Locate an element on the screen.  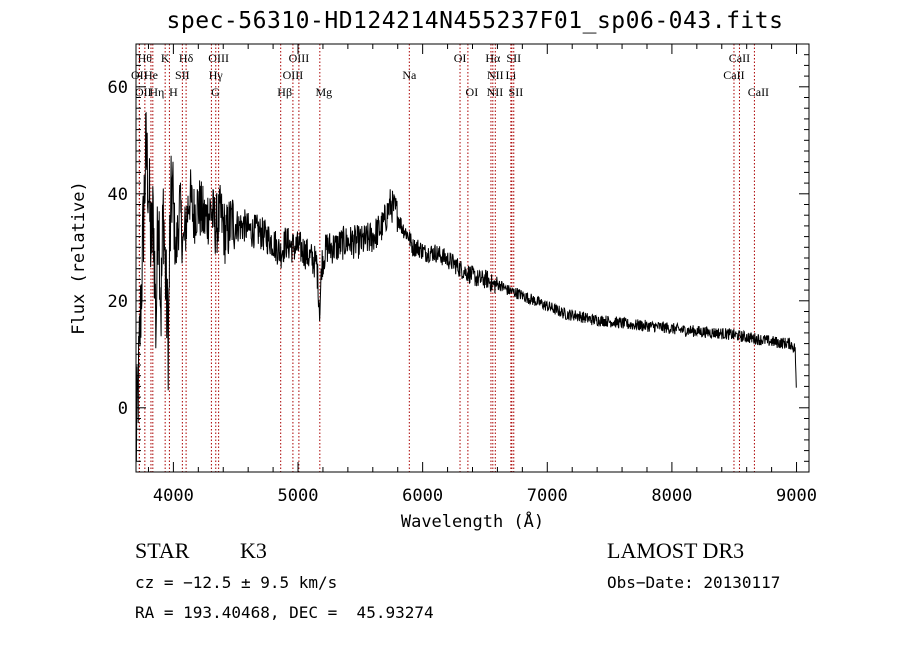
line-label-23: Mg is located at coordinates (323, 92).